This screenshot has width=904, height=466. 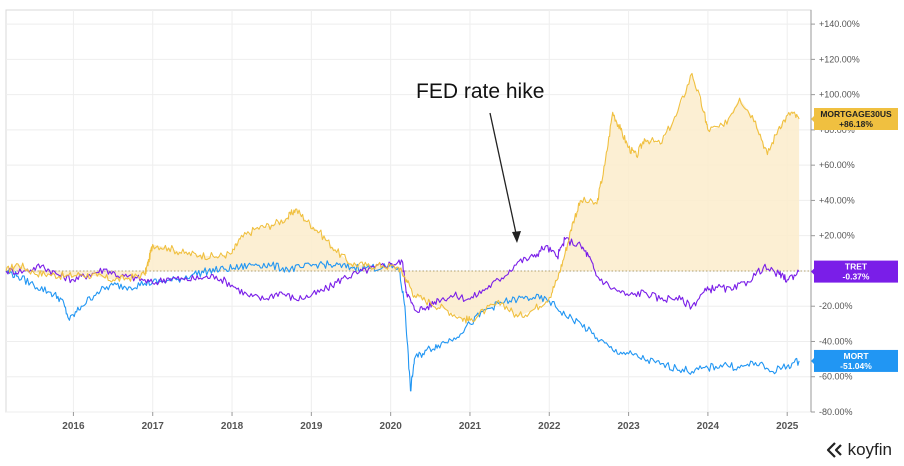 I want to click on x-tick-label: 2016, so click(x=73, y=426).